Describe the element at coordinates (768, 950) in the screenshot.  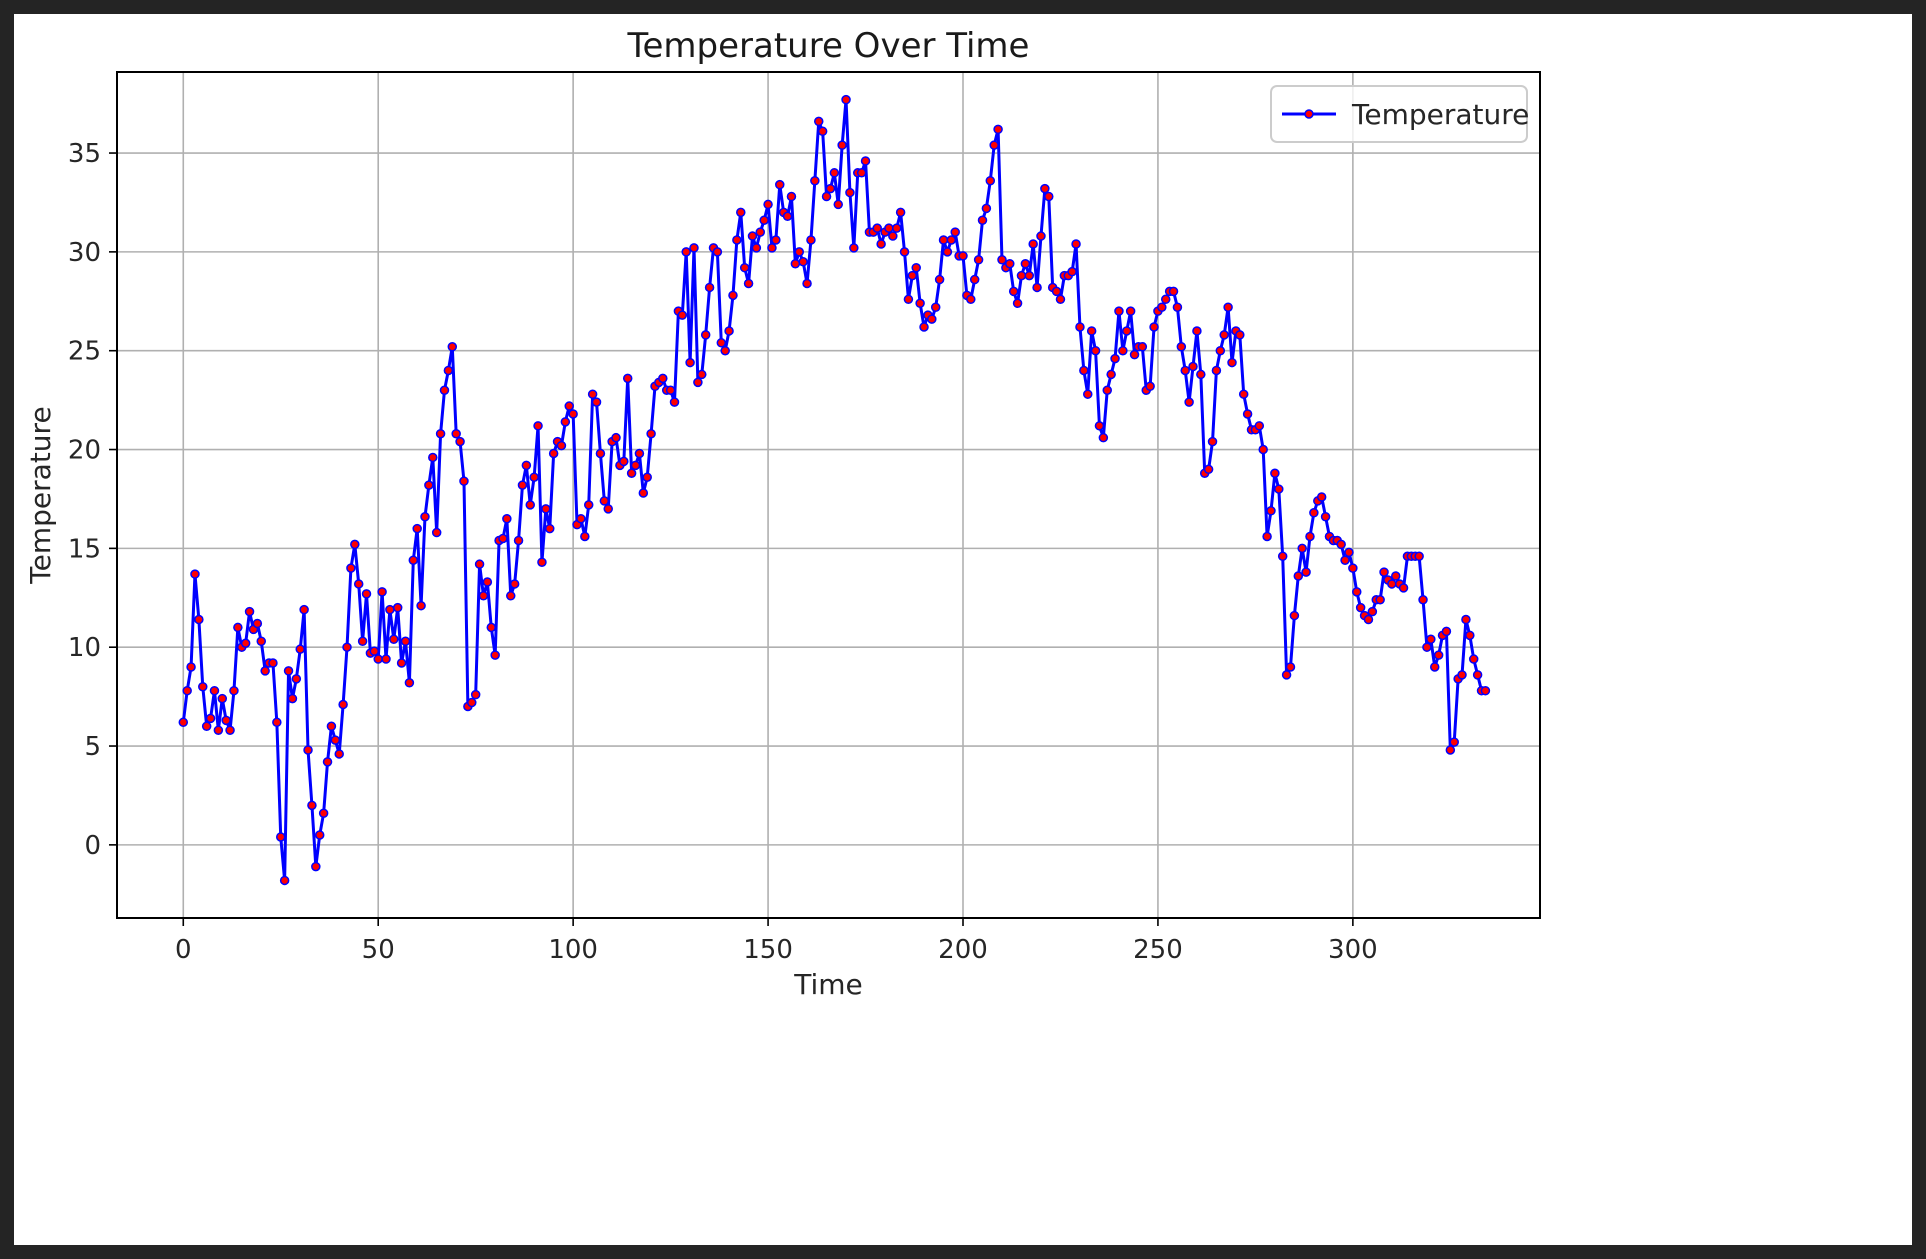
I see `x-tick-label: 150` at that location.